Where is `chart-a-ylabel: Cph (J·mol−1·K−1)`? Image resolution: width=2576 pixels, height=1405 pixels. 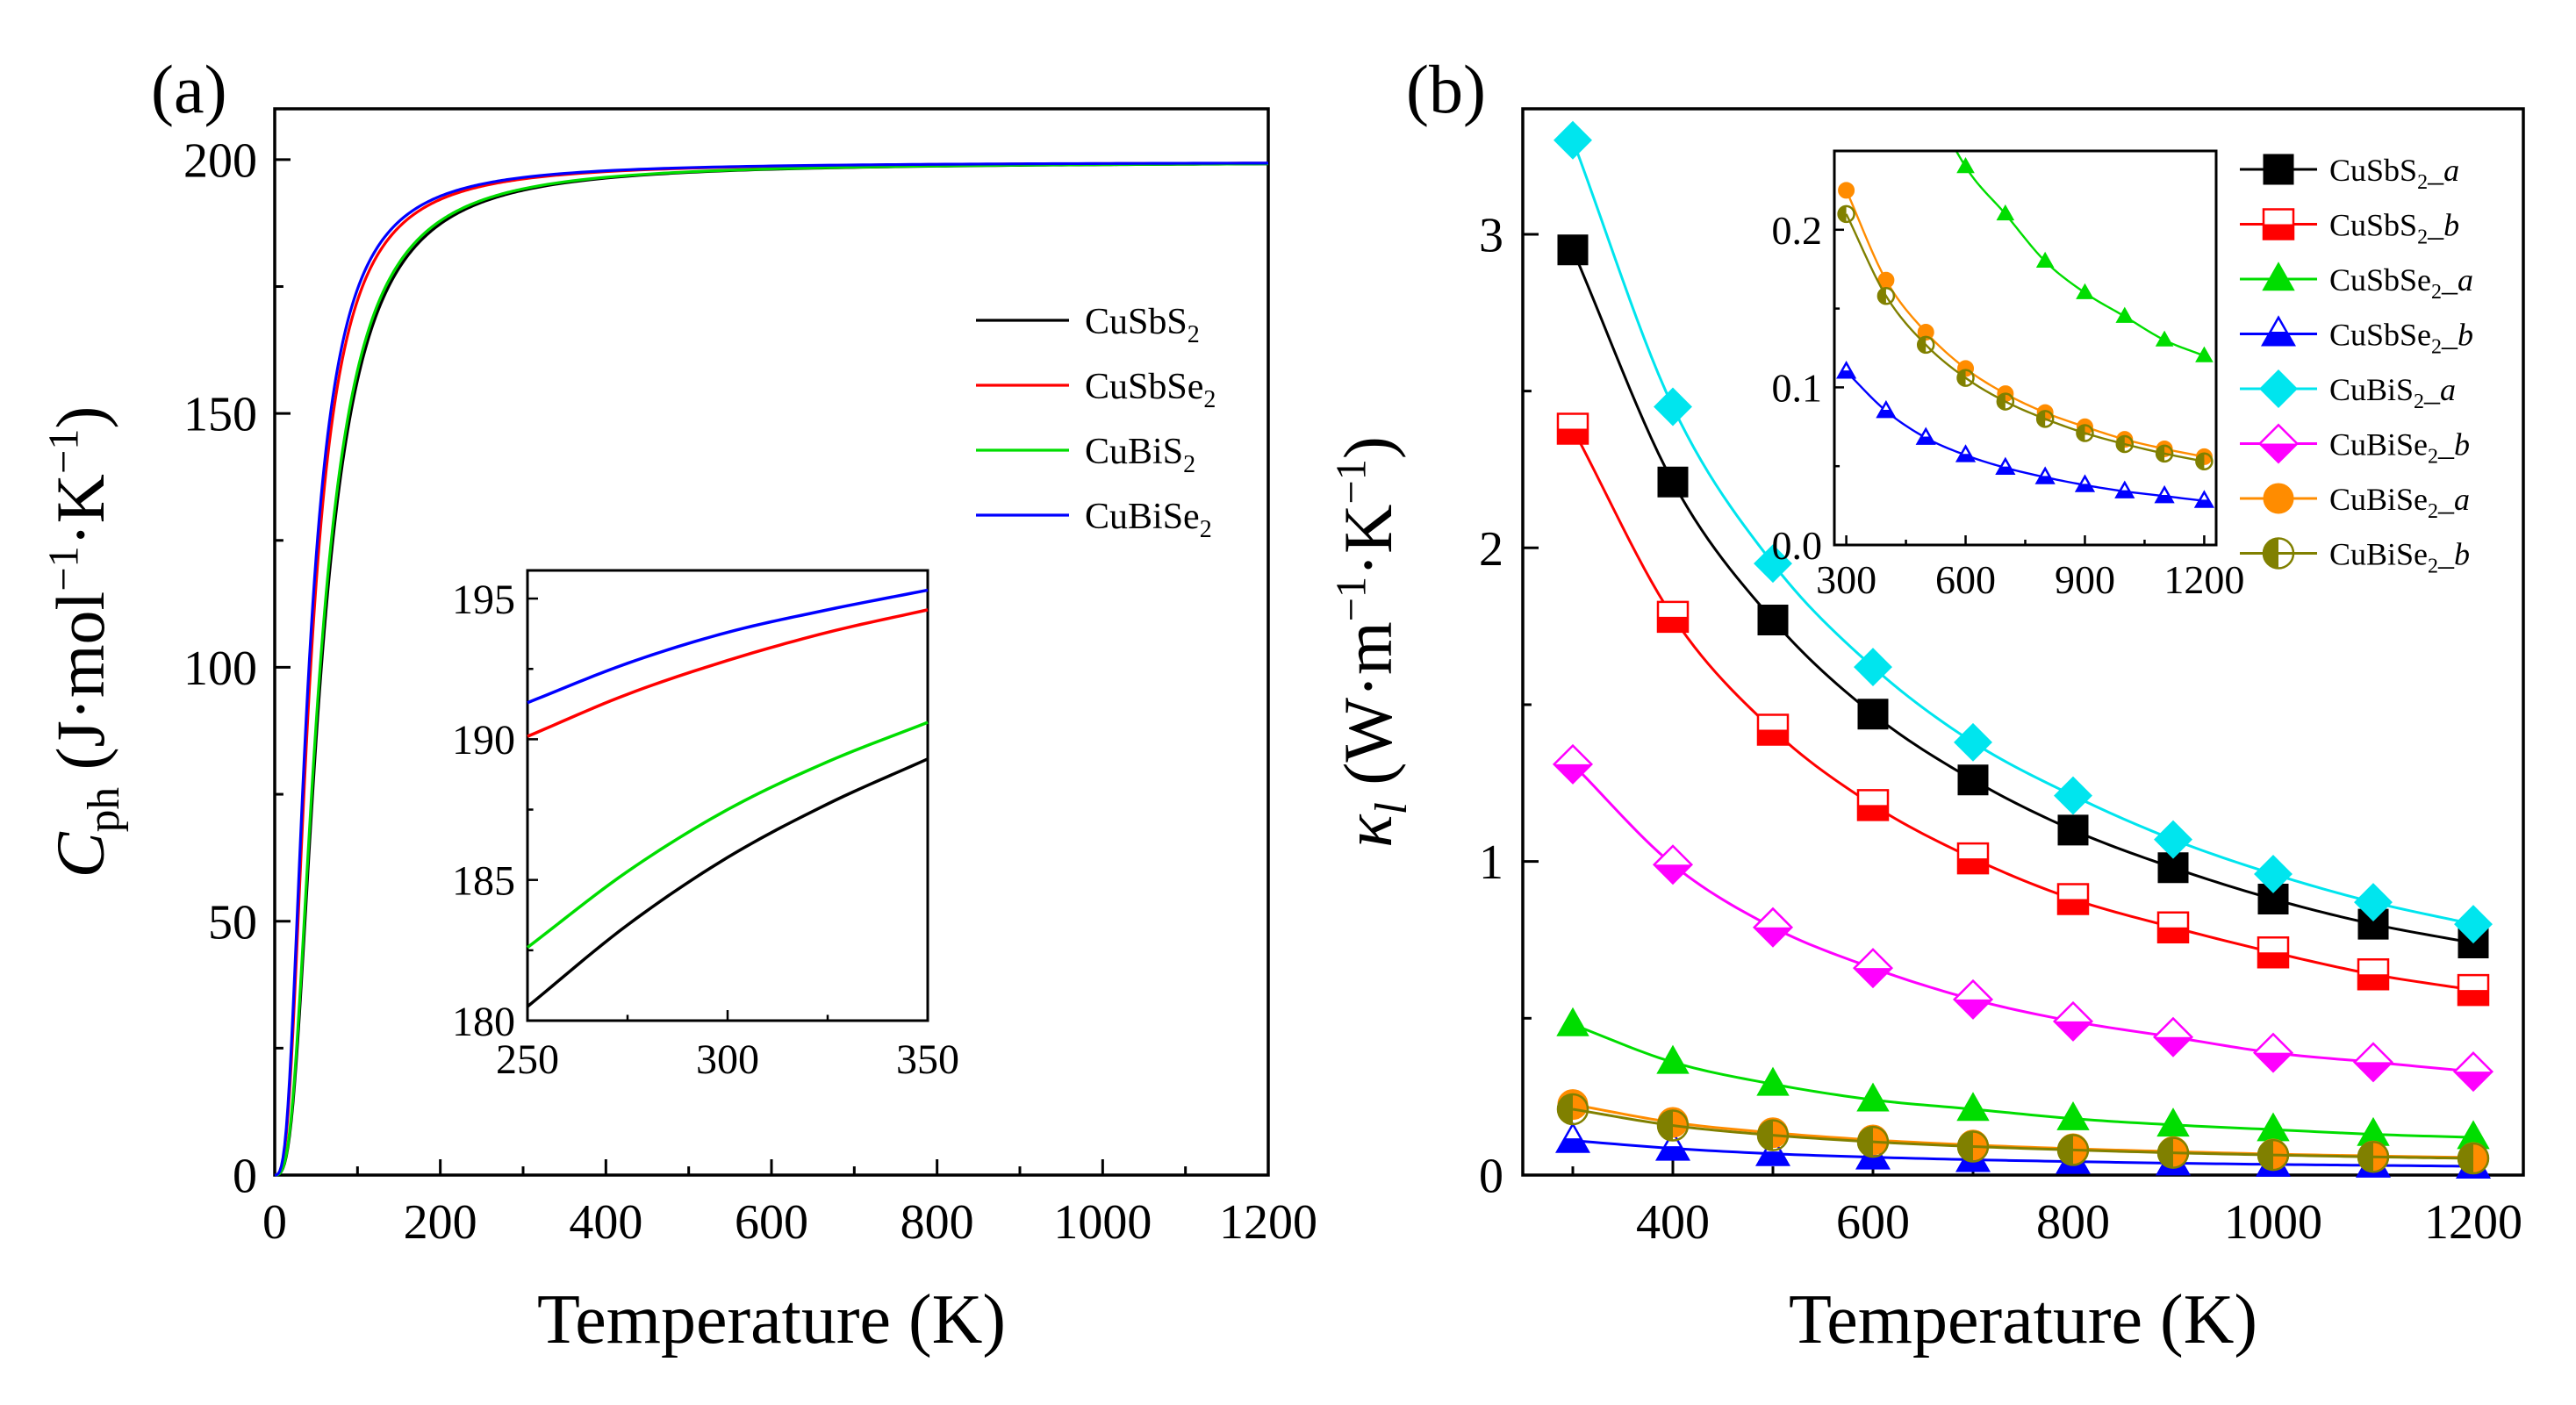 chart-a-ylabel: Cph (J·mol−1·K−1) is located at coordinates (84, 642).